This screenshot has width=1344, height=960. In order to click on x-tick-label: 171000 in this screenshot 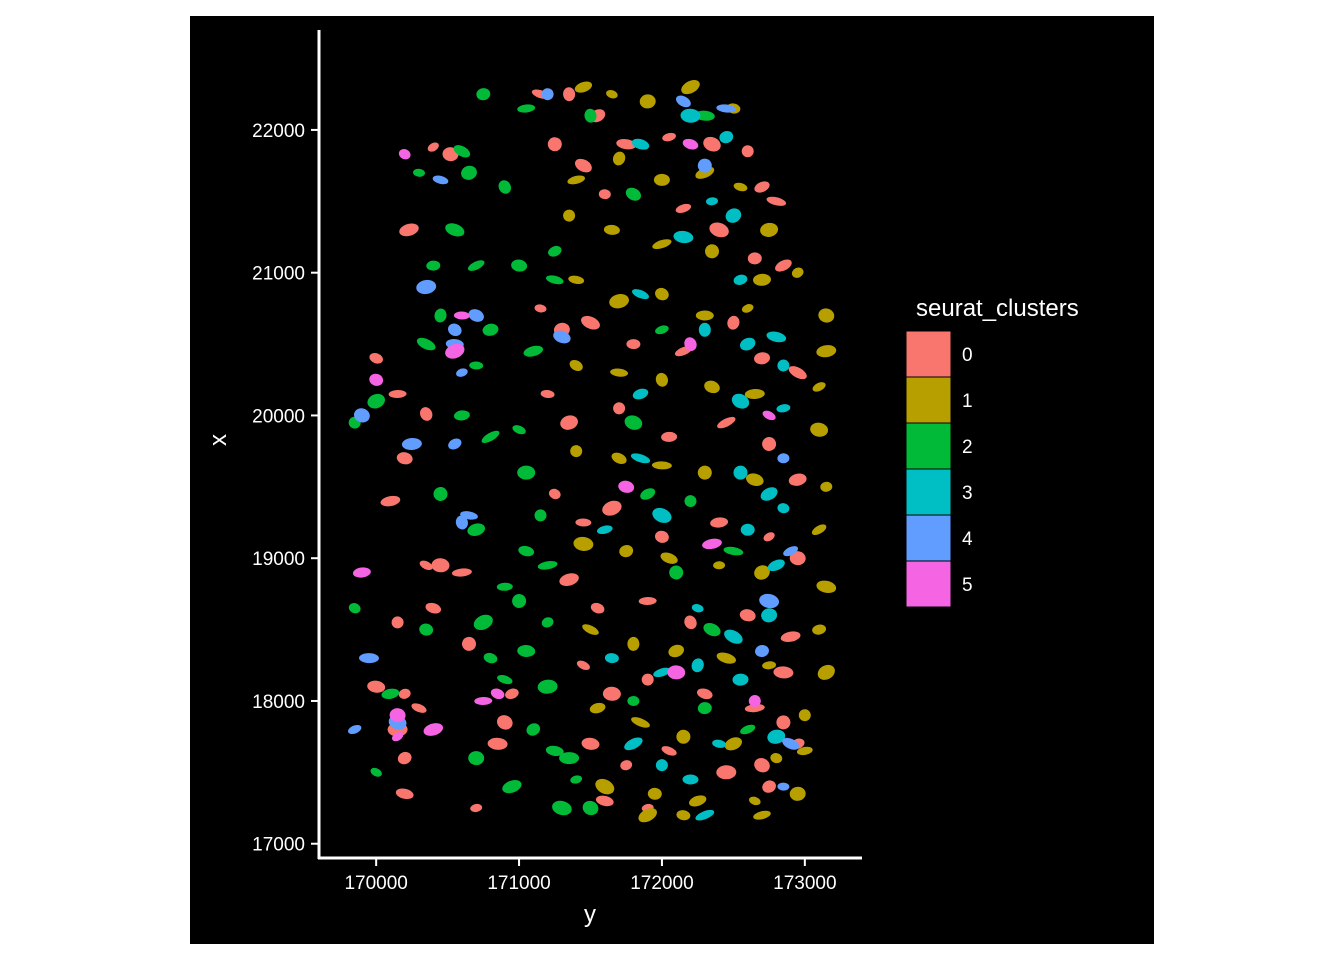, I will do `click(518, 883)`.